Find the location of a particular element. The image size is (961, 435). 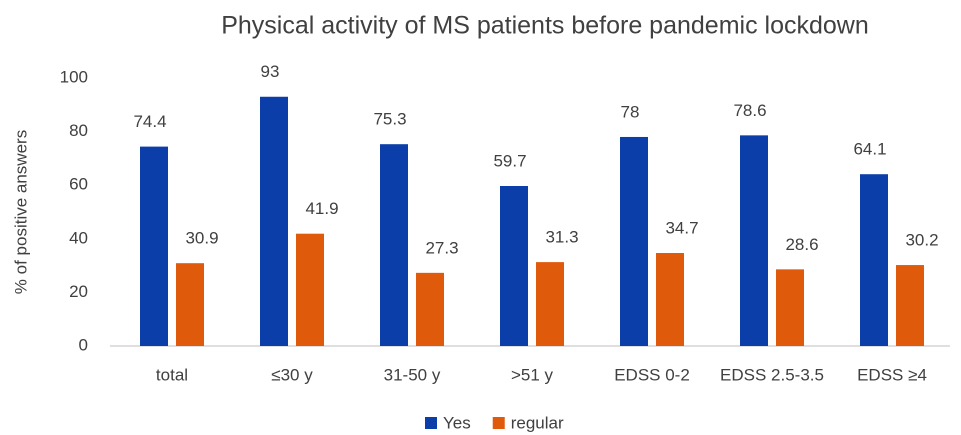

y-tick-label: 80 is located at coordinates (78, 130).